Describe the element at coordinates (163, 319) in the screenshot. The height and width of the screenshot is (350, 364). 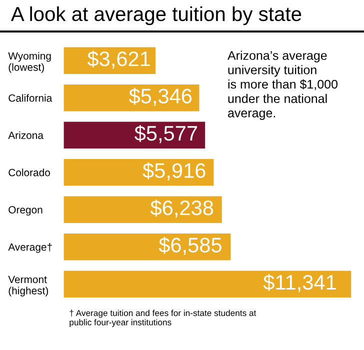
I see `text: † Average tuition and fees for in-state students at public four-year institutions` at that location.